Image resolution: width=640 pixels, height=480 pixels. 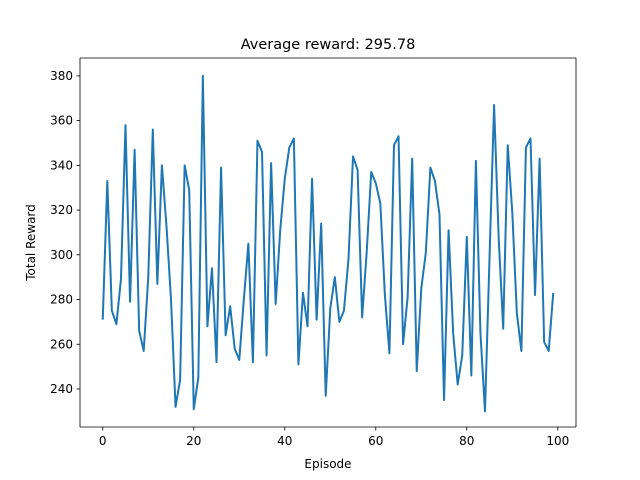 I want to click on x-axis-title: Episode, so click(x=327, y=464).